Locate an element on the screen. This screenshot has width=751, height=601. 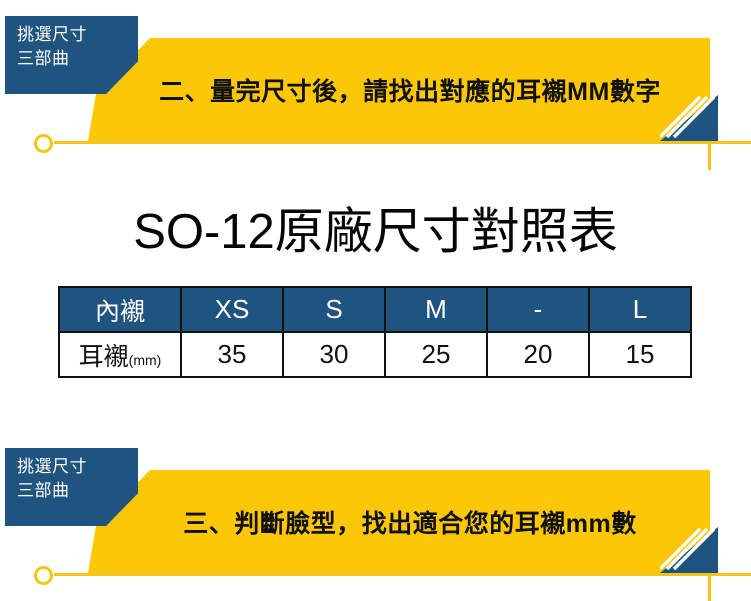
step-banner-two is located at coordinates (399, 89).